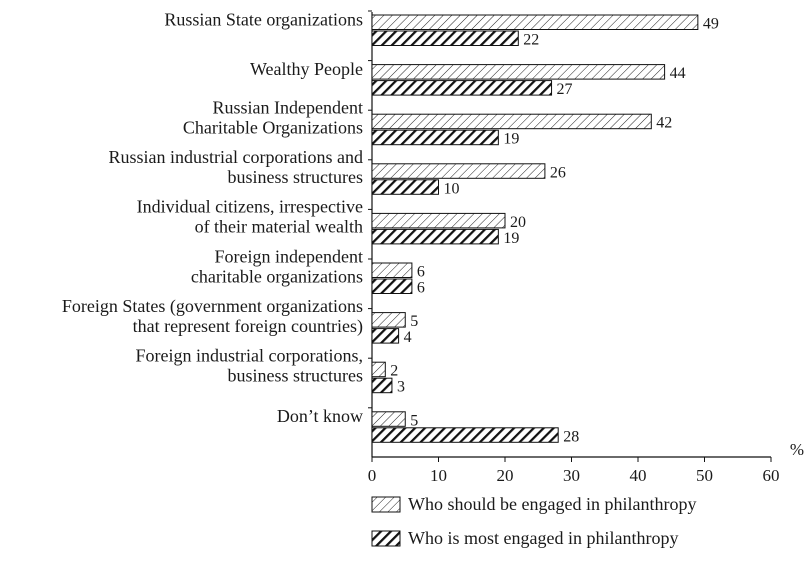 This screenshot has height=570, width=807. I want to click on category-label: charitable organizations, so click(277, 276).